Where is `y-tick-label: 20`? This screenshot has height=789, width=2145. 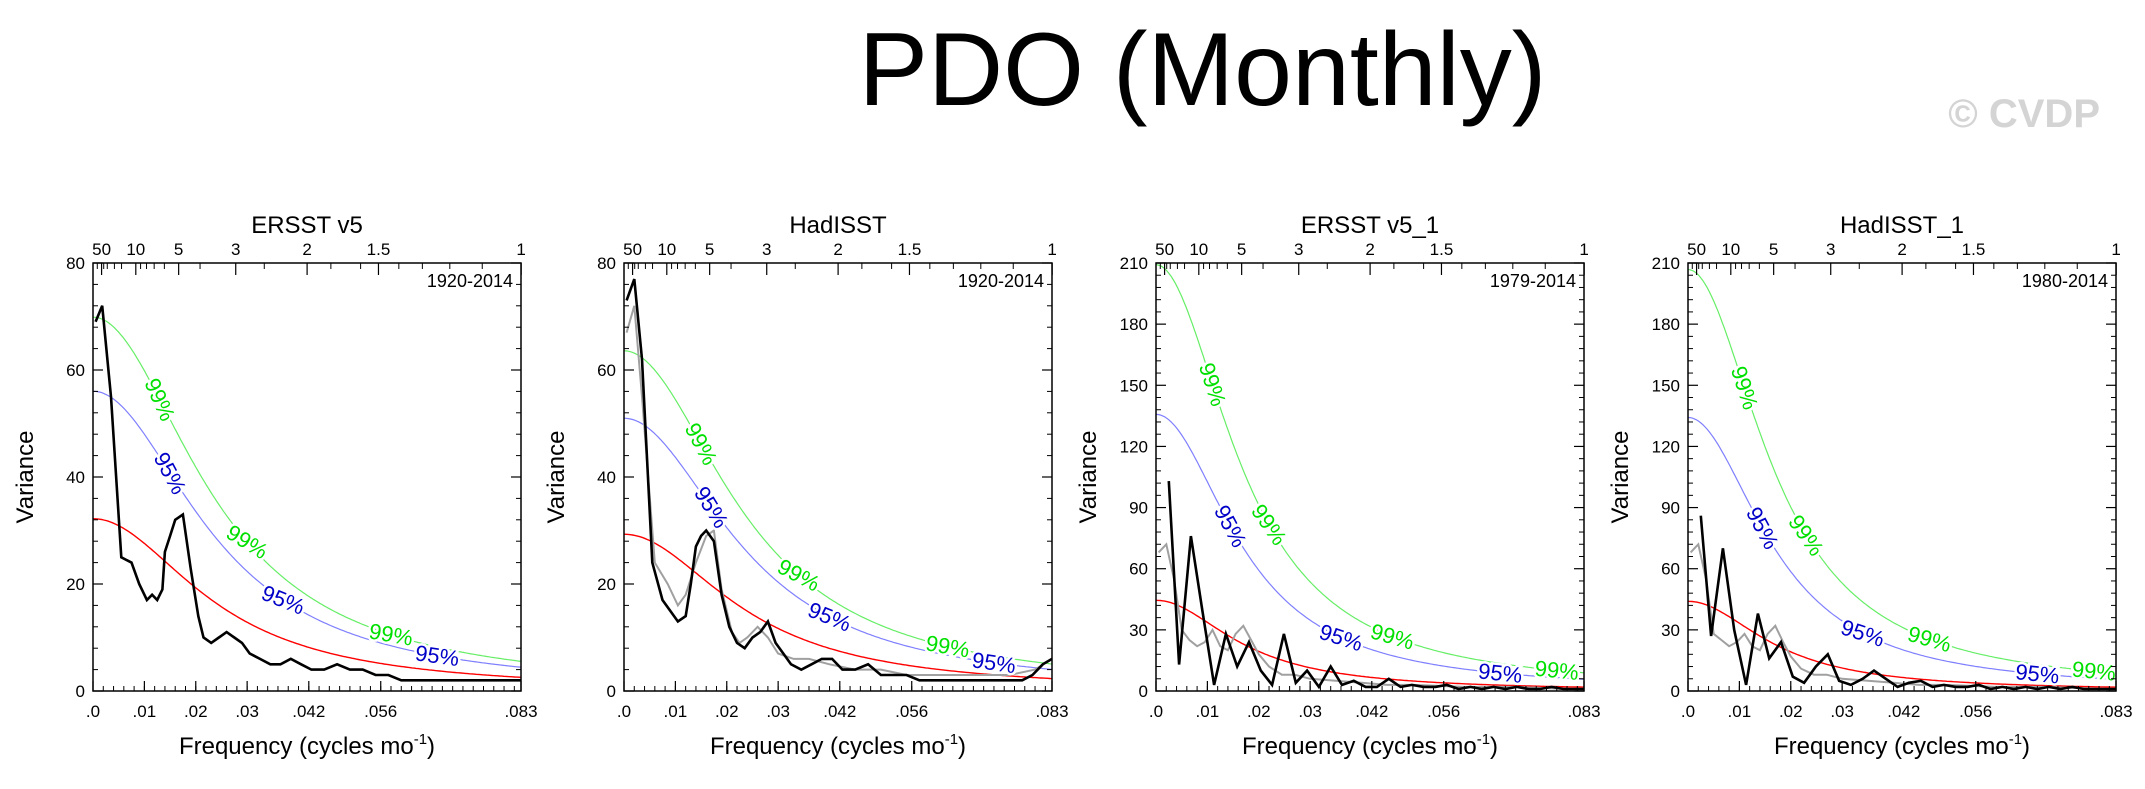
y-tick-label: 20 is located at coordinates (75, 584).